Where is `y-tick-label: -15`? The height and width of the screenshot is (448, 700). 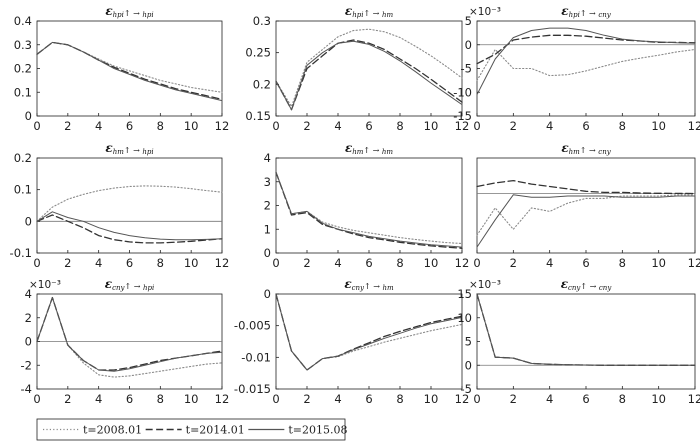
y-tick-label: -15 is located at coordinates (462, 116).